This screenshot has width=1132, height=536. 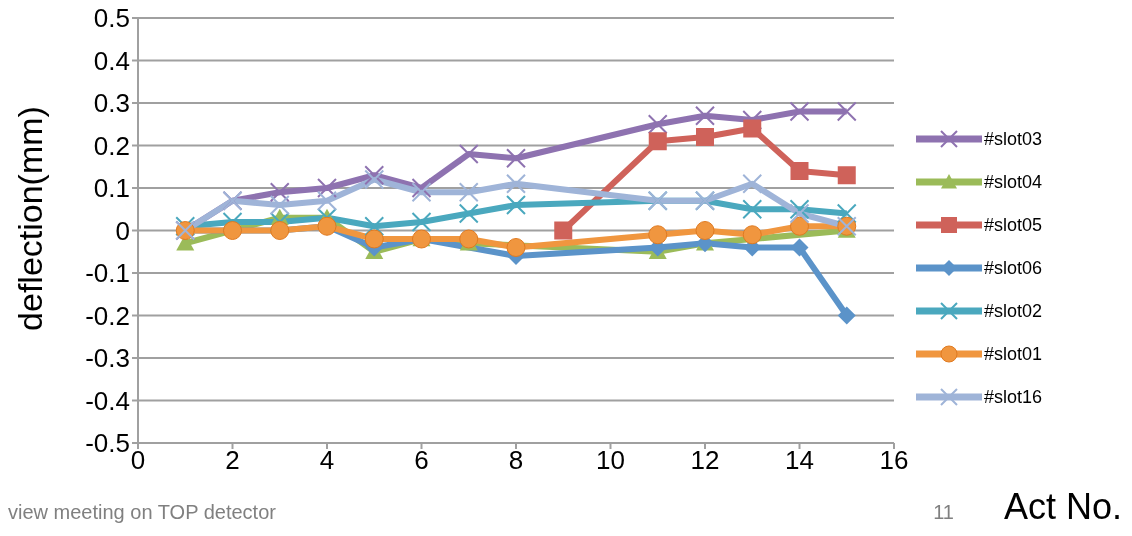 What do you see at coordinates (943, 512) in the screenshot?
I see `text: 11` at bounding box center [943, 512].